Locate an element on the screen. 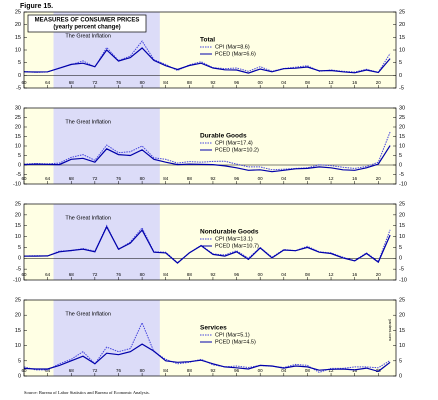 This screenshot has width=438, height=400. y-tick-label-right: -5 is located at coordinates (401, 270).